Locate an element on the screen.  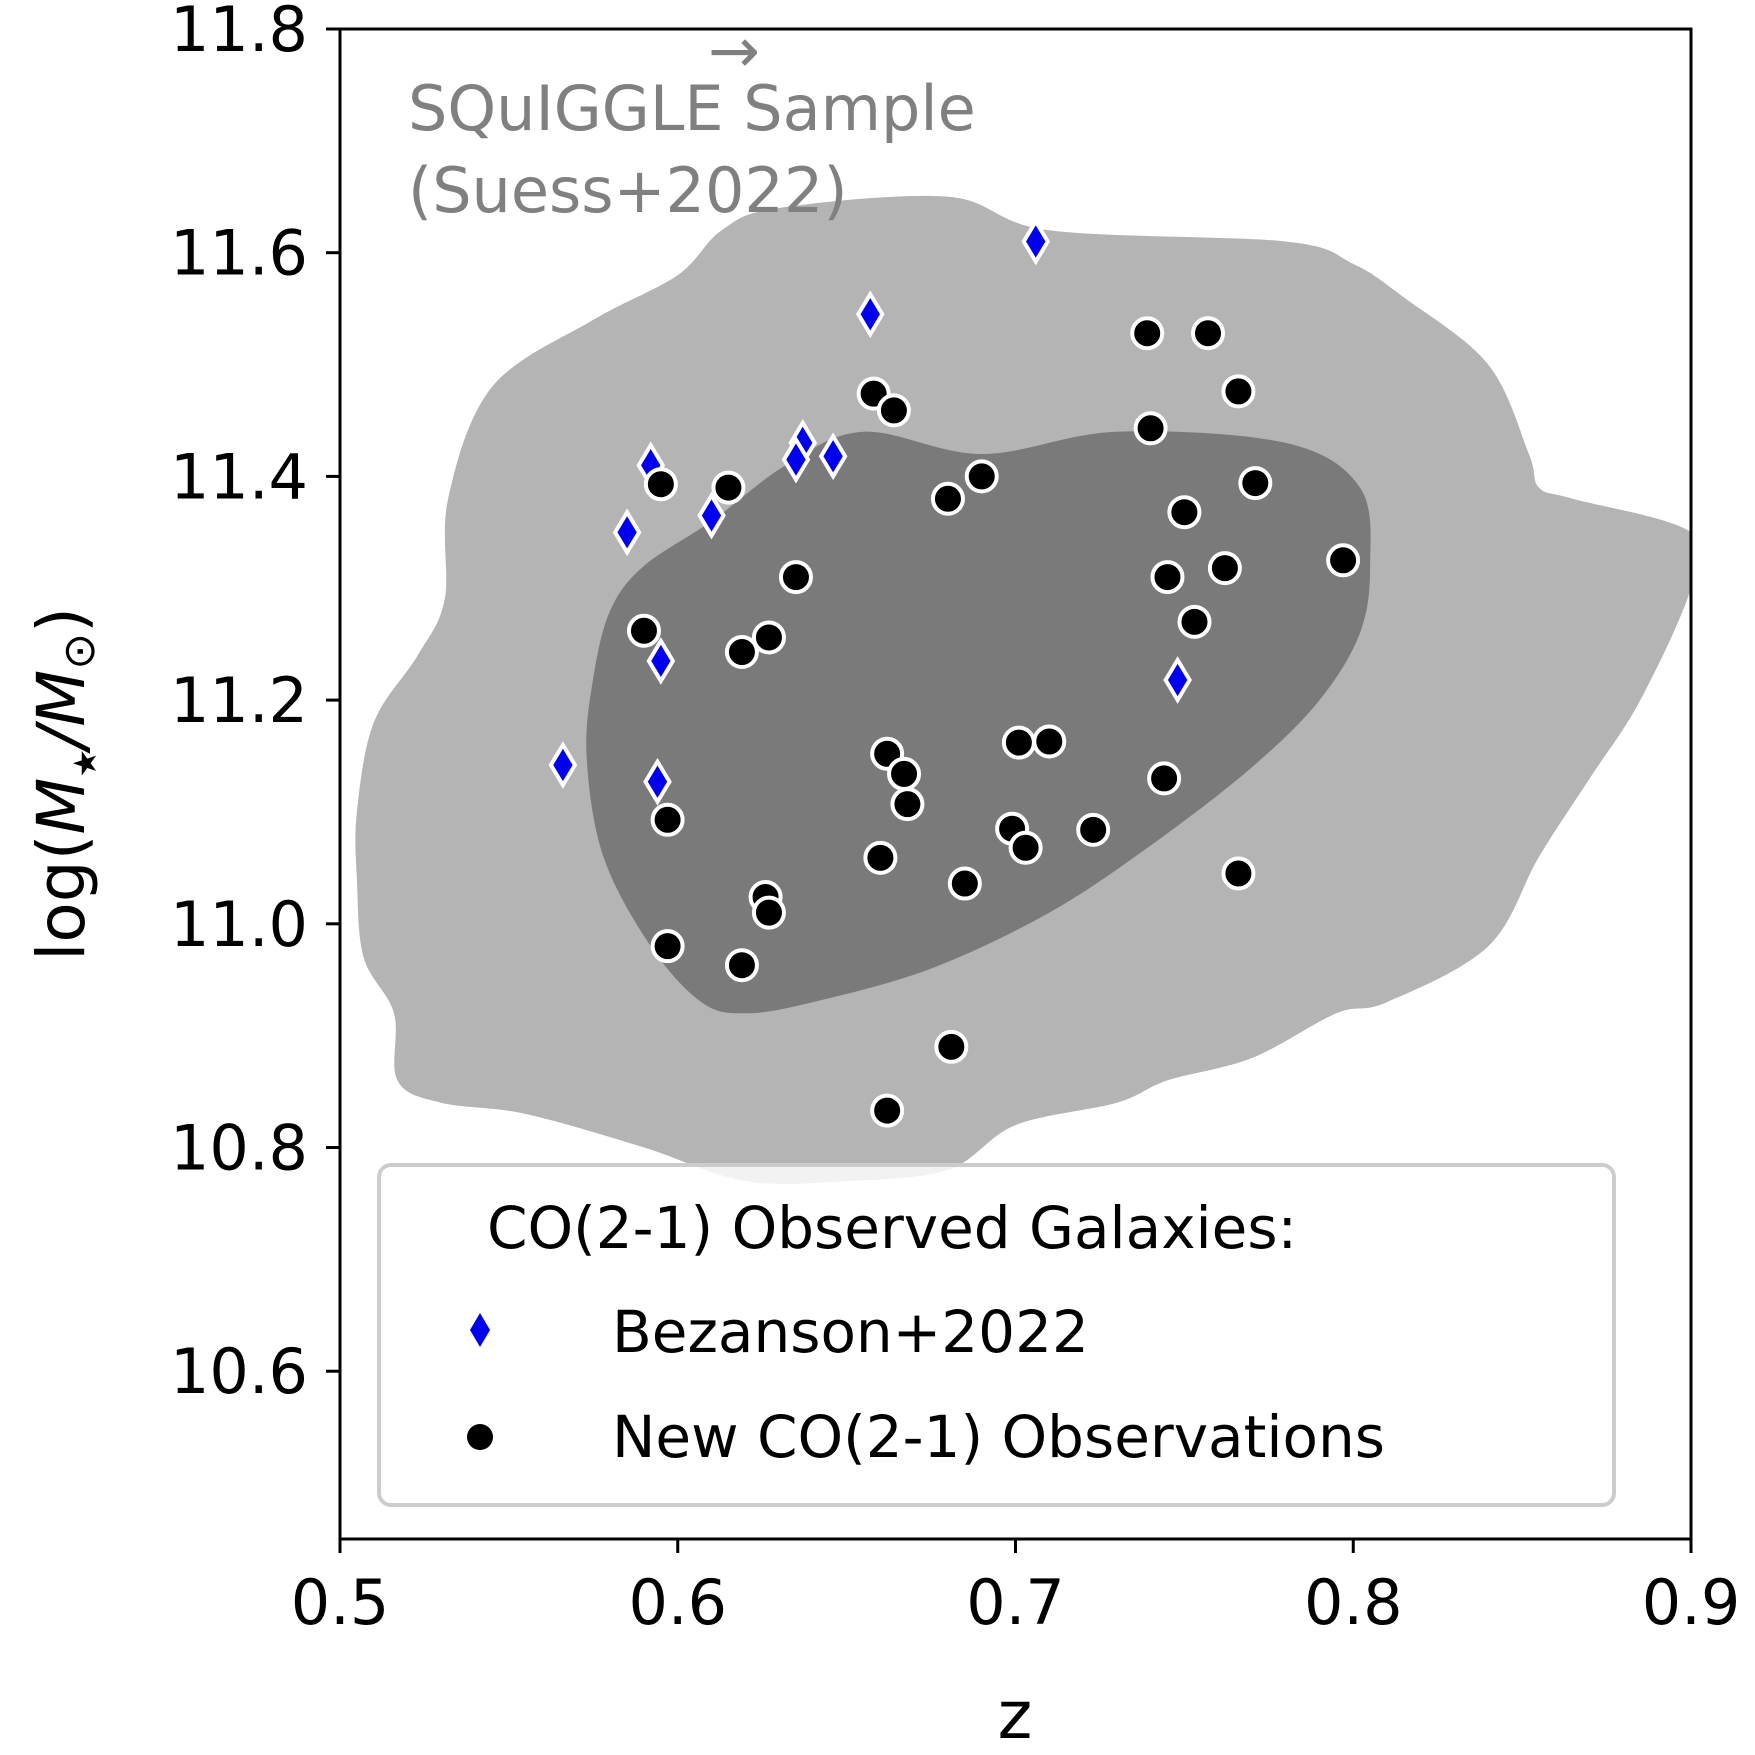
x-axis-ticks: 0.5 0.6 0.7 0.8 0.9 is located at coordinates (1016, 1589).